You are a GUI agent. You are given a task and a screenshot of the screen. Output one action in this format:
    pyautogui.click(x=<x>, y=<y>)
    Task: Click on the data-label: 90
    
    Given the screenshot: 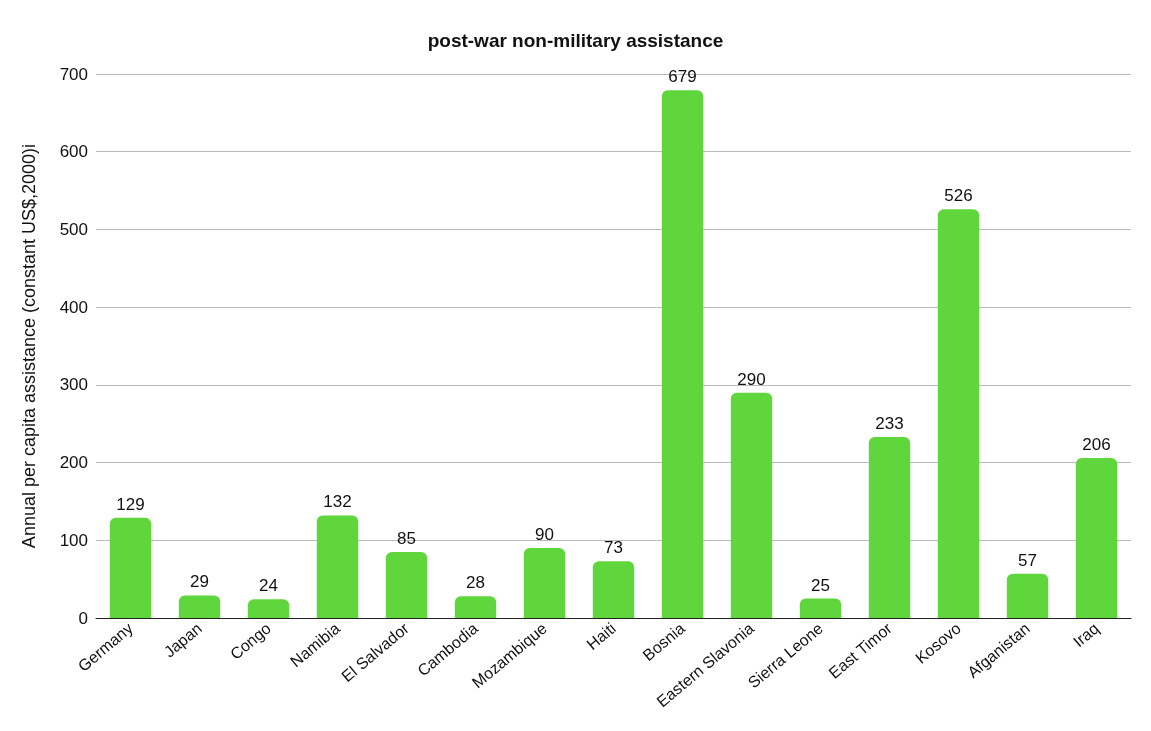 What is the action you would take?
    pyautogui.click(x=544, y=535)
    